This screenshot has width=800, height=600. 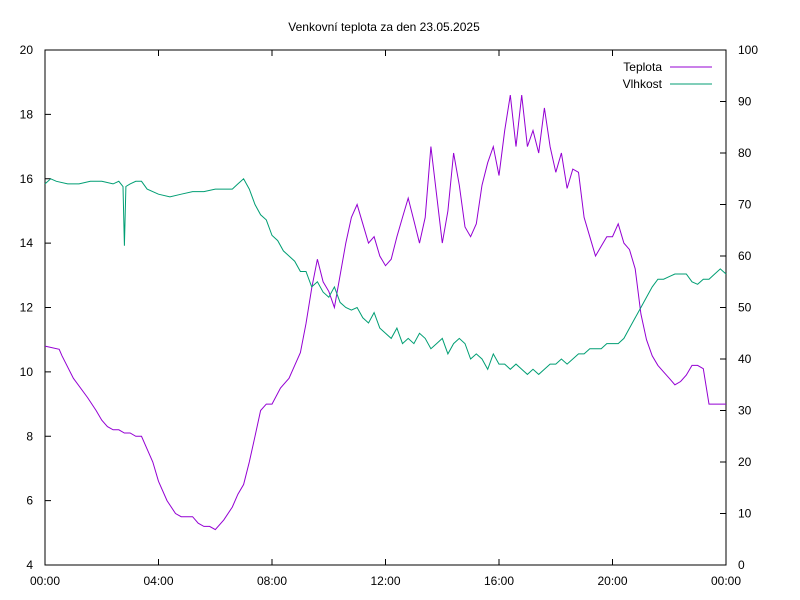 I want to click on y-right-tick-label: 70, so click(x=745, y=205).